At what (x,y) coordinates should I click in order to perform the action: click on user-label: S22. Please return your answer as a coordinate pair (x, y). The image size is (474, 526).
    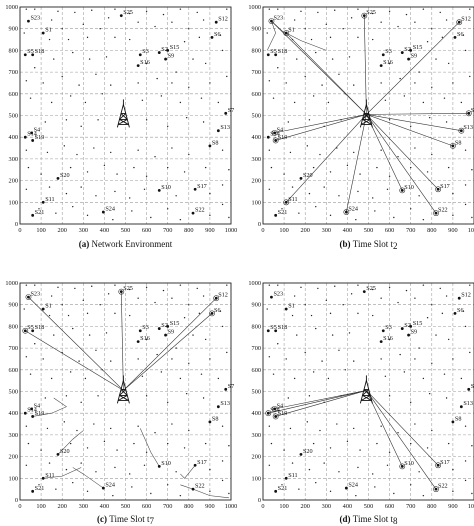
    Looking at the image, I should click on (443, 486).